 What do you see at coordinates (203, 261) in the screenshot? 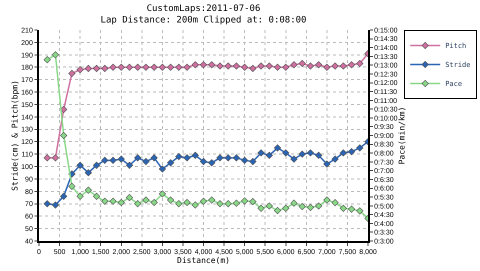
I see `x-axis-title: Distance(m)` at bounding box center [203, 261].